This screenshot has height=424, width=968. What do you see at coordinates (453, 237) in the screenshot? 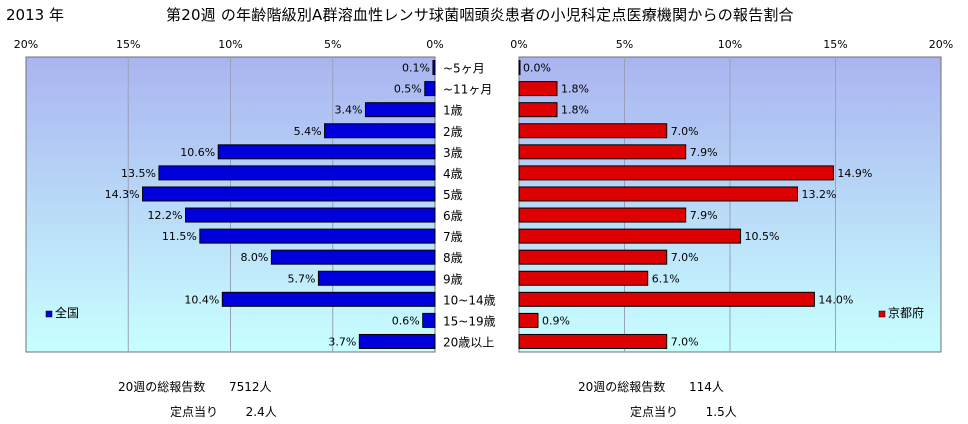
I see `category-label: 7歳` at bounding box center [453, 237].